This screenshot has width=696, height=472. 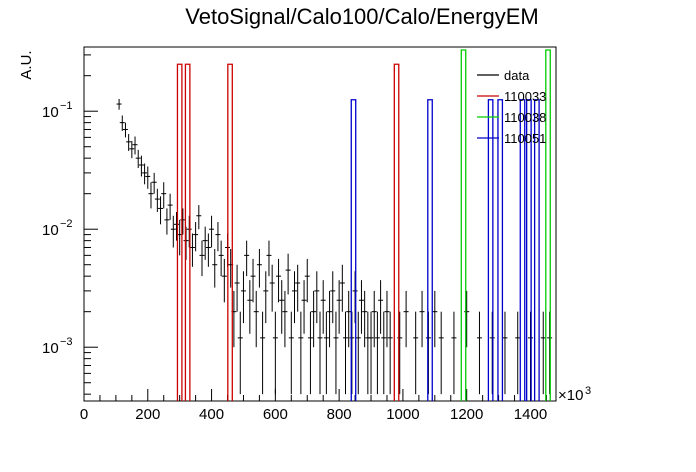 I want to click on x-tick-label: 0, so click(x=84, y=414).